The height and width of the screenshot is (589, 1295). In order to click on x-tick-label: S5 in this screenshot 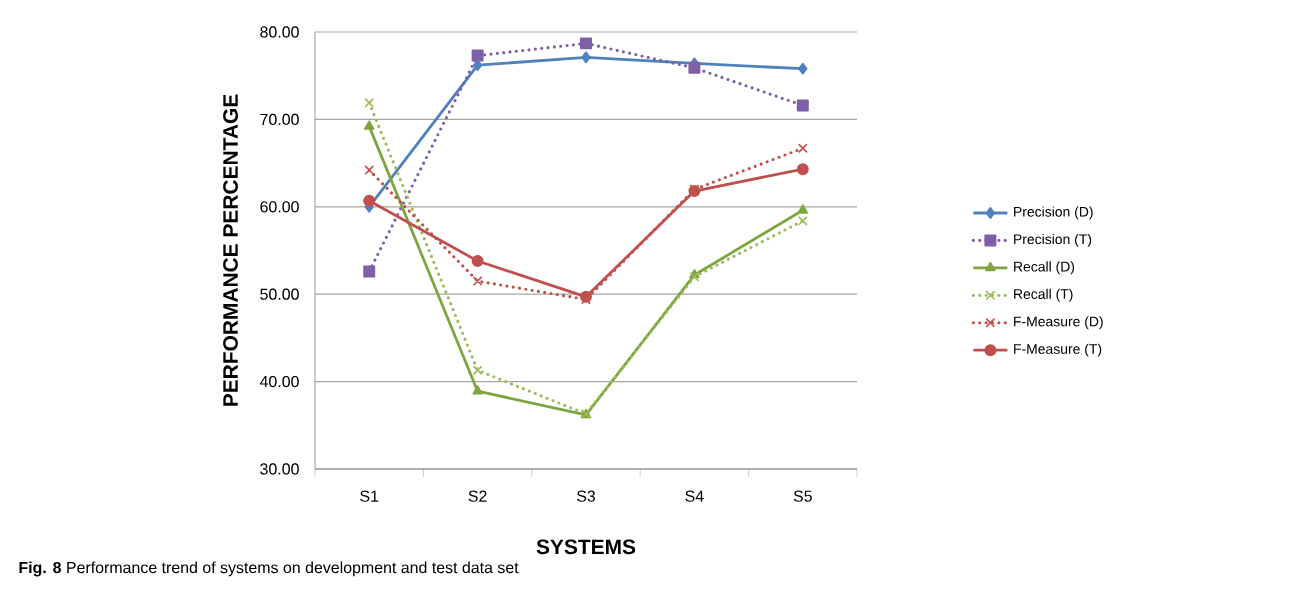, I will do `click(802, 496)`.